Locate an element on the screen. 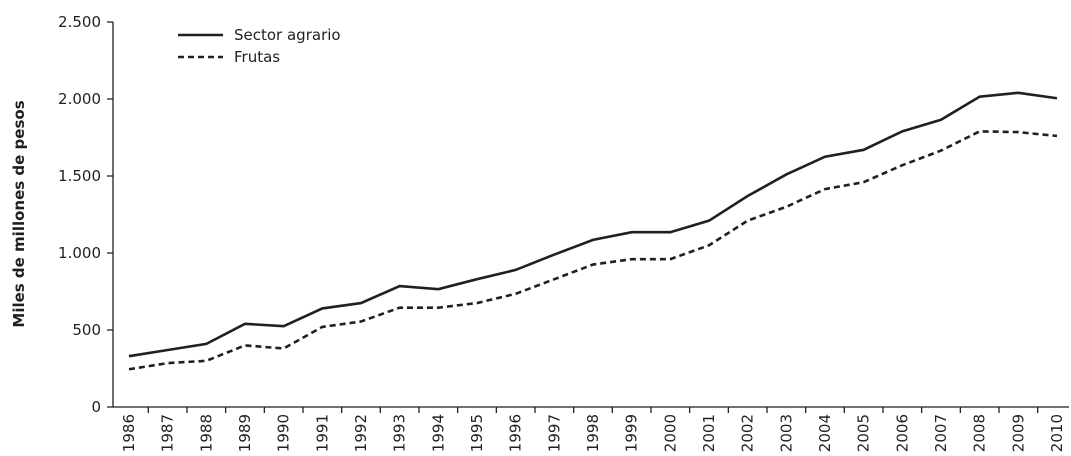 The height and width of the screenshot is (456, 1071). y-tick-label: 2.000 is located at coordinates (79, 99).